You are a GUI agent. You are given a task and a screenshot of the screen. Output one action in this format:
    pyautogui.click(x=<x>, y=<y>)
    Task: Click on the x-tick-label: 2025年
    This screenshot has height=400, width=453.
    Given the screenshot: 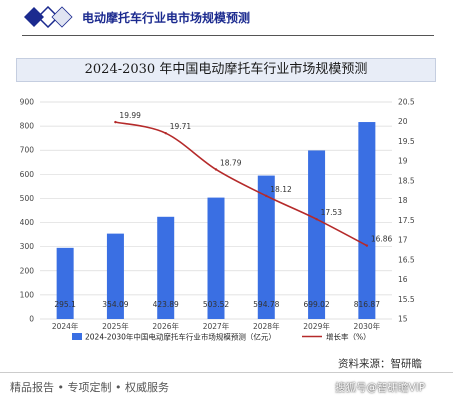 What is the action you would take?
    pyautogui.click(x=115, y=326)
    